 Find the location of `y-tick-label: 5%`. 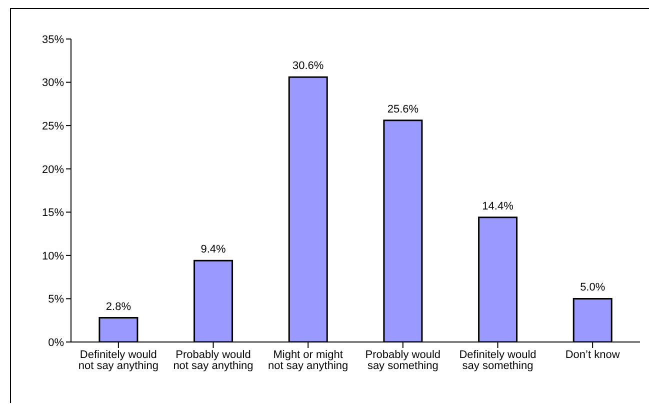

y-tick-label: 5% is located at coordinates (56, 300).